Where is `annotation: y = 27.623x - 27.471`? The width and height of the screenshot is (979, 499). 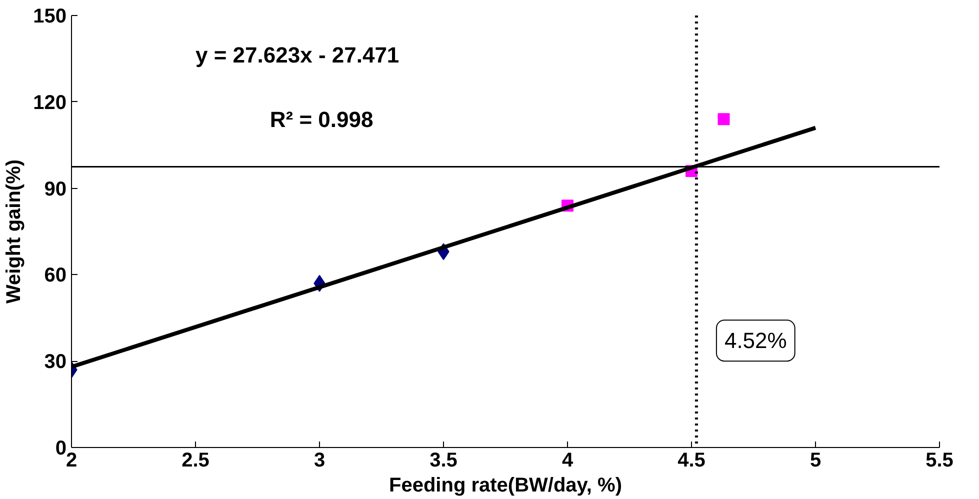 annotation: y = 27.623x - 27.471 is located at coordinates (298, 55).